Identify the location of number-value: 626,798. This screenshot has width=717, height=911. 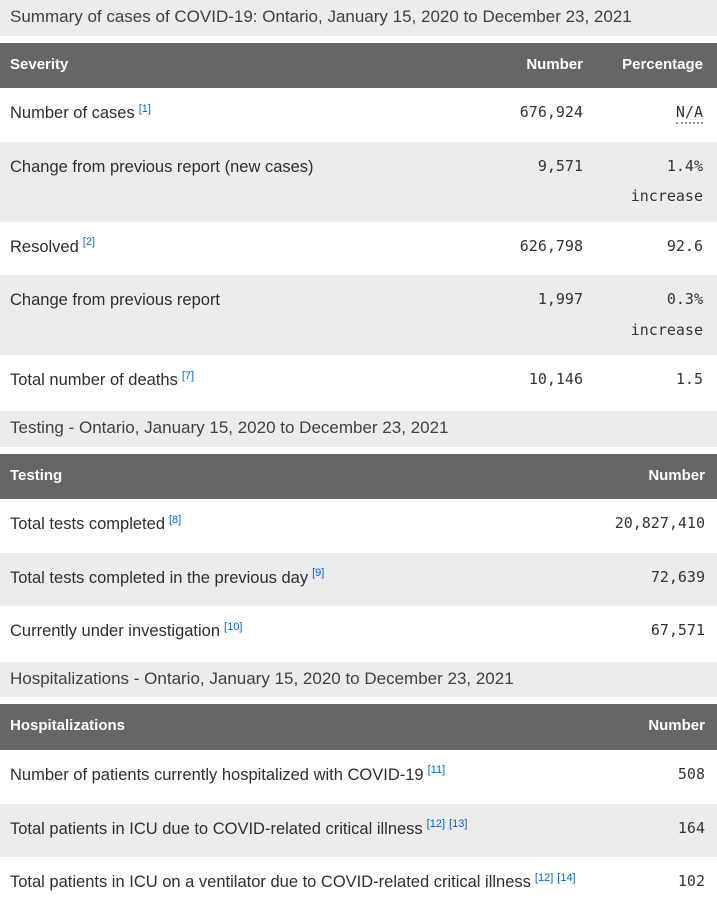
(551, 245).